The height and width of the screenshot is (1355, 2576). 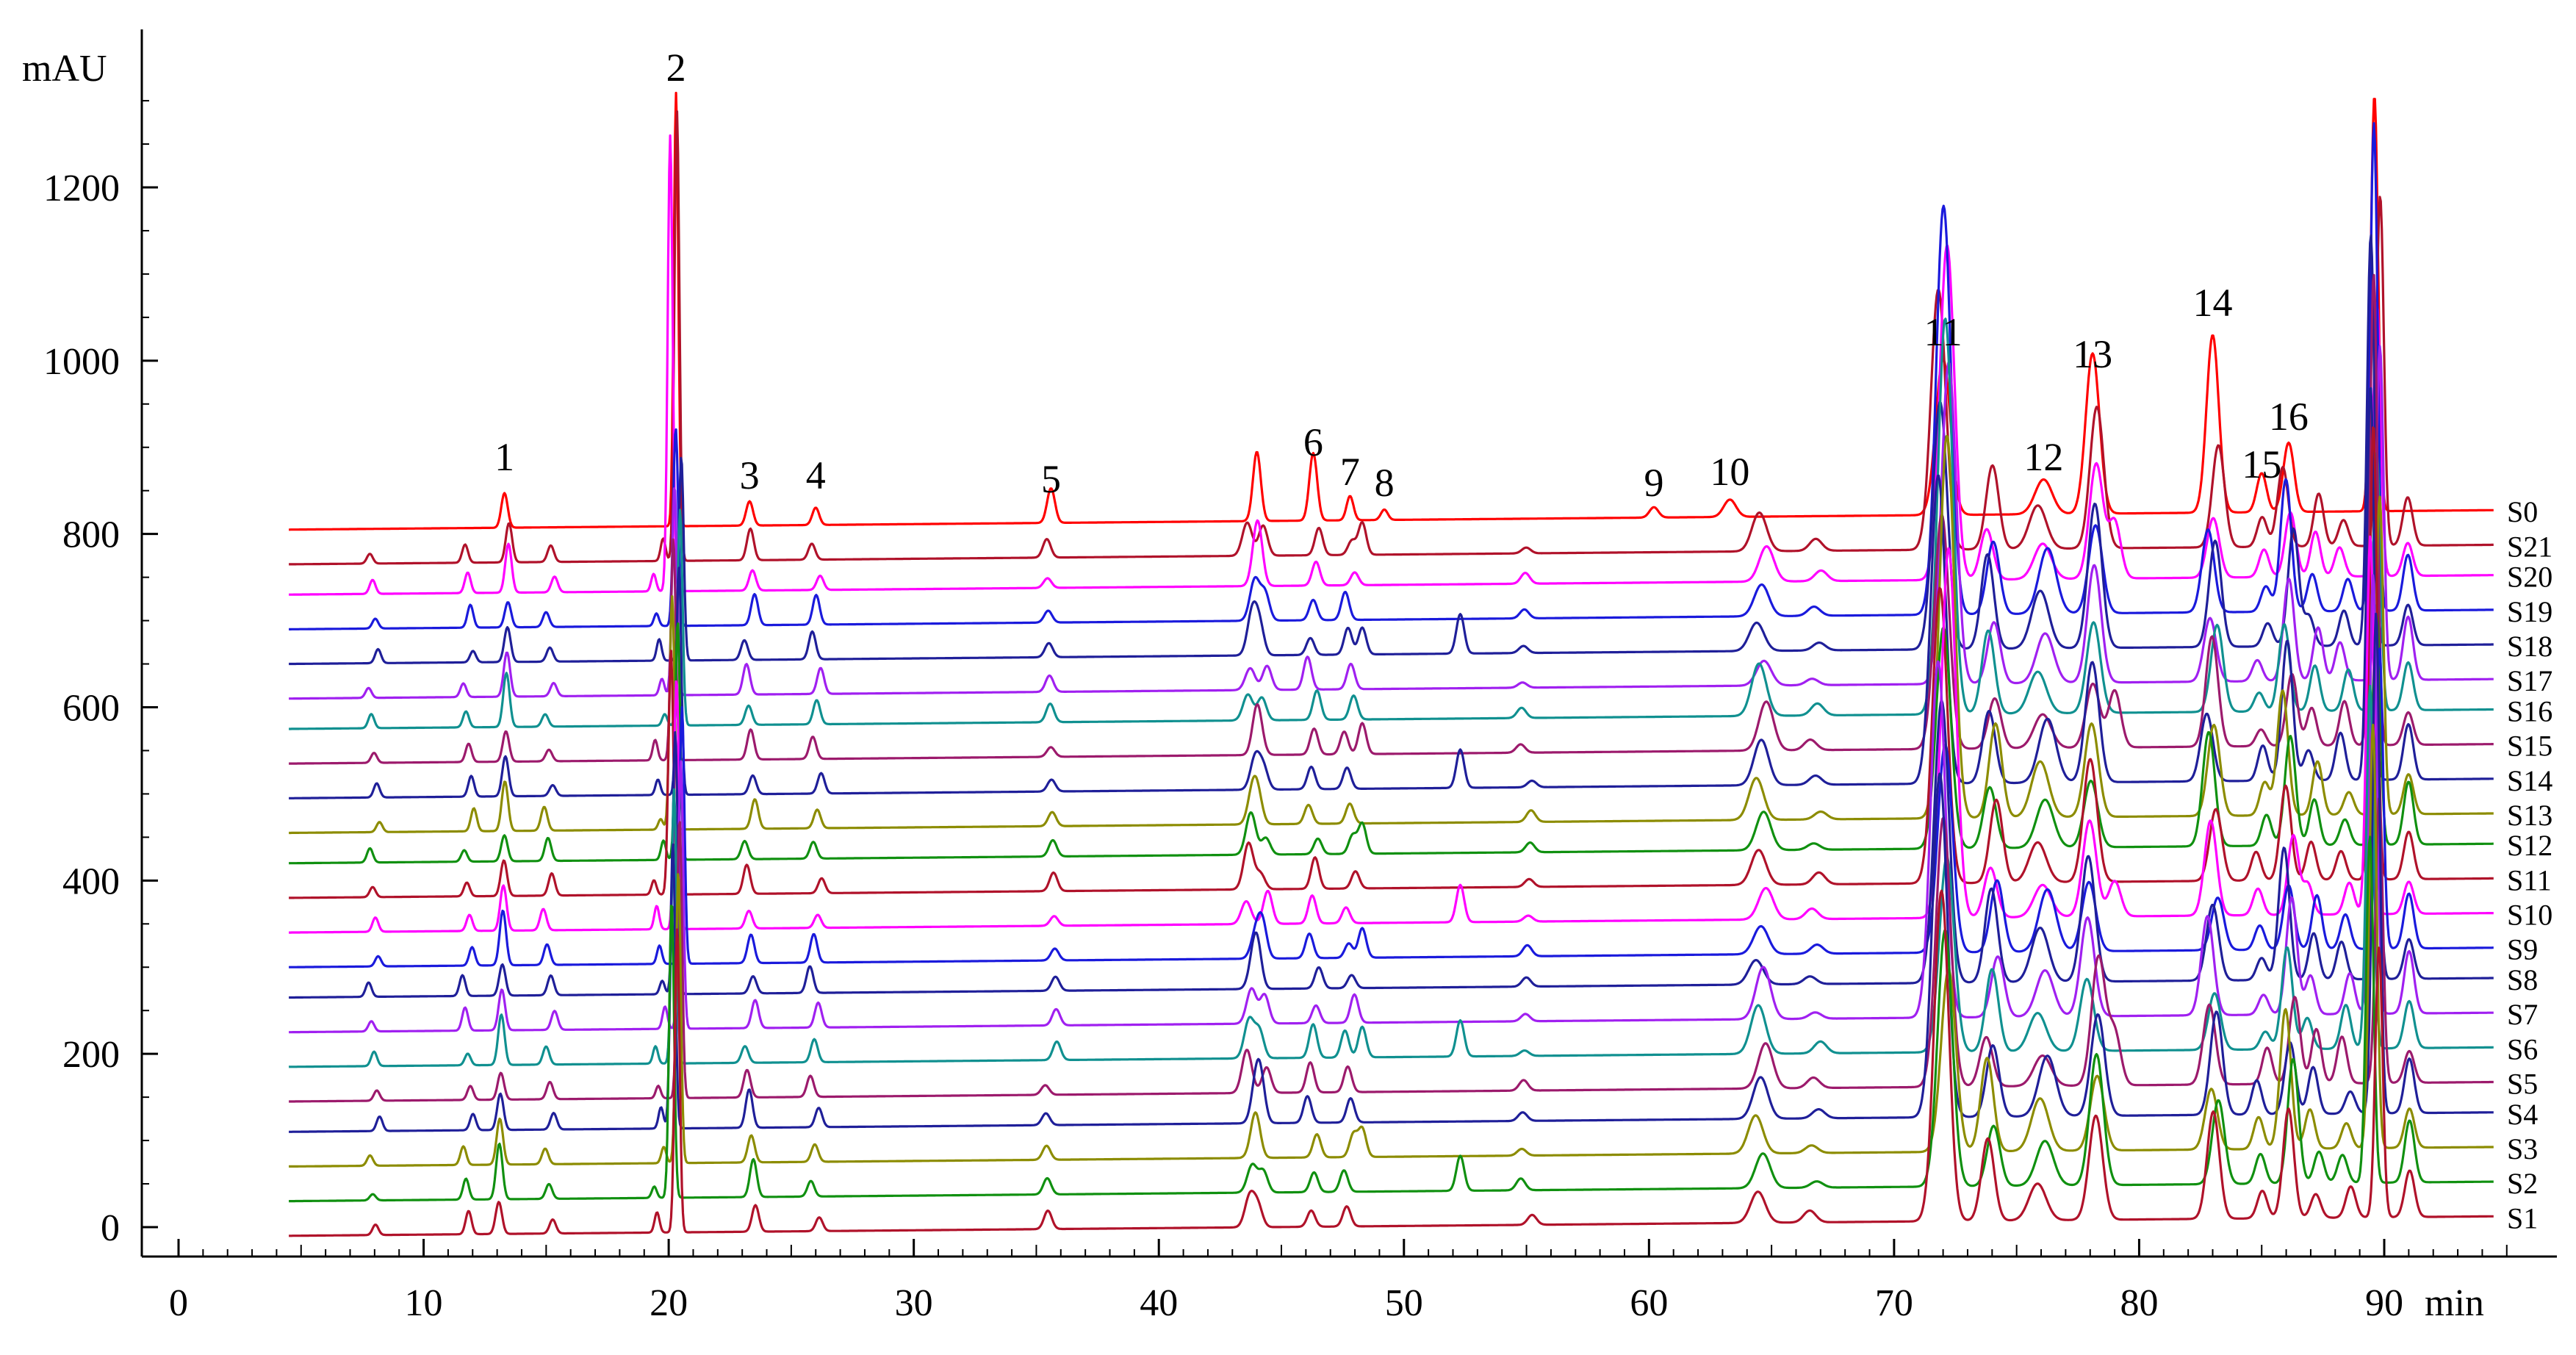 What do you see at coordinates (1729, 472) in the screenshot?
I see `peak-label-10: 10` at bounding box center [1729, 472].